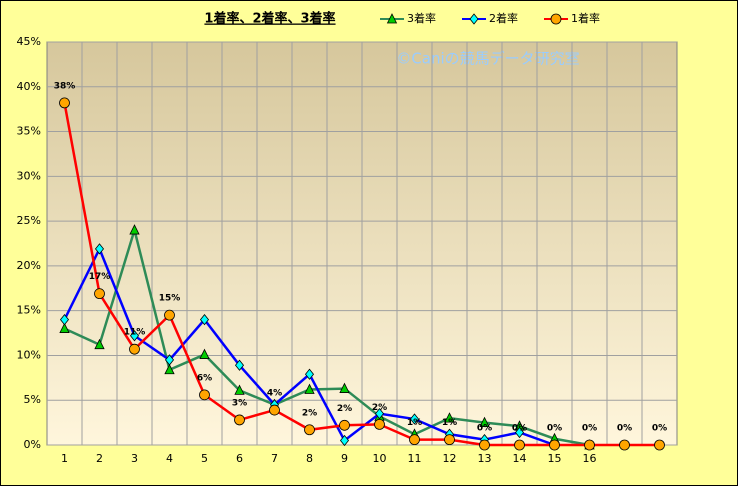  What do you see at coordinates (169, 458) in the screenshot?
I see `x-tick-label: 4` at bounding box center [169, 458].